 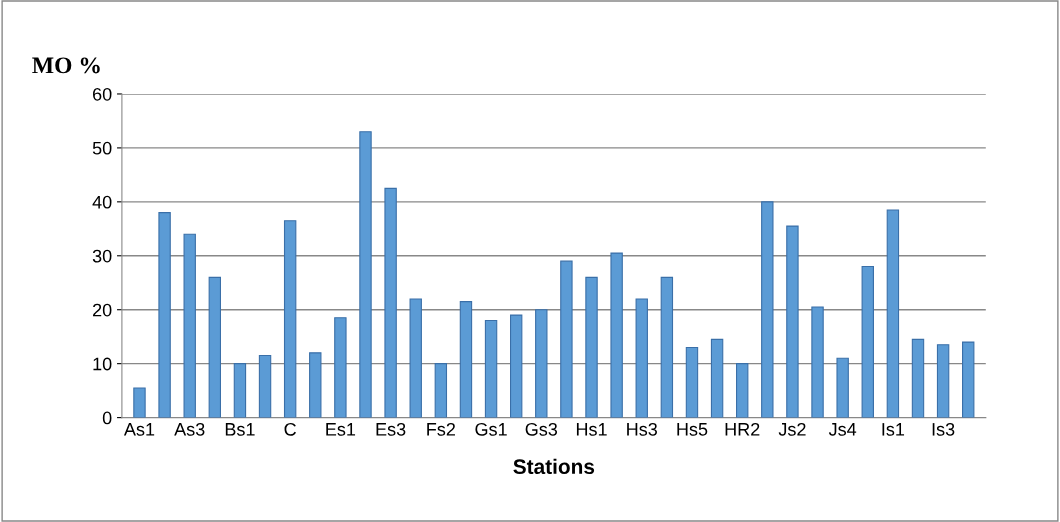 What do you see at coordinates (642, 429) in the screenshot?
I see `x-tick-label: Hs3` at bounding box center [642, 429].